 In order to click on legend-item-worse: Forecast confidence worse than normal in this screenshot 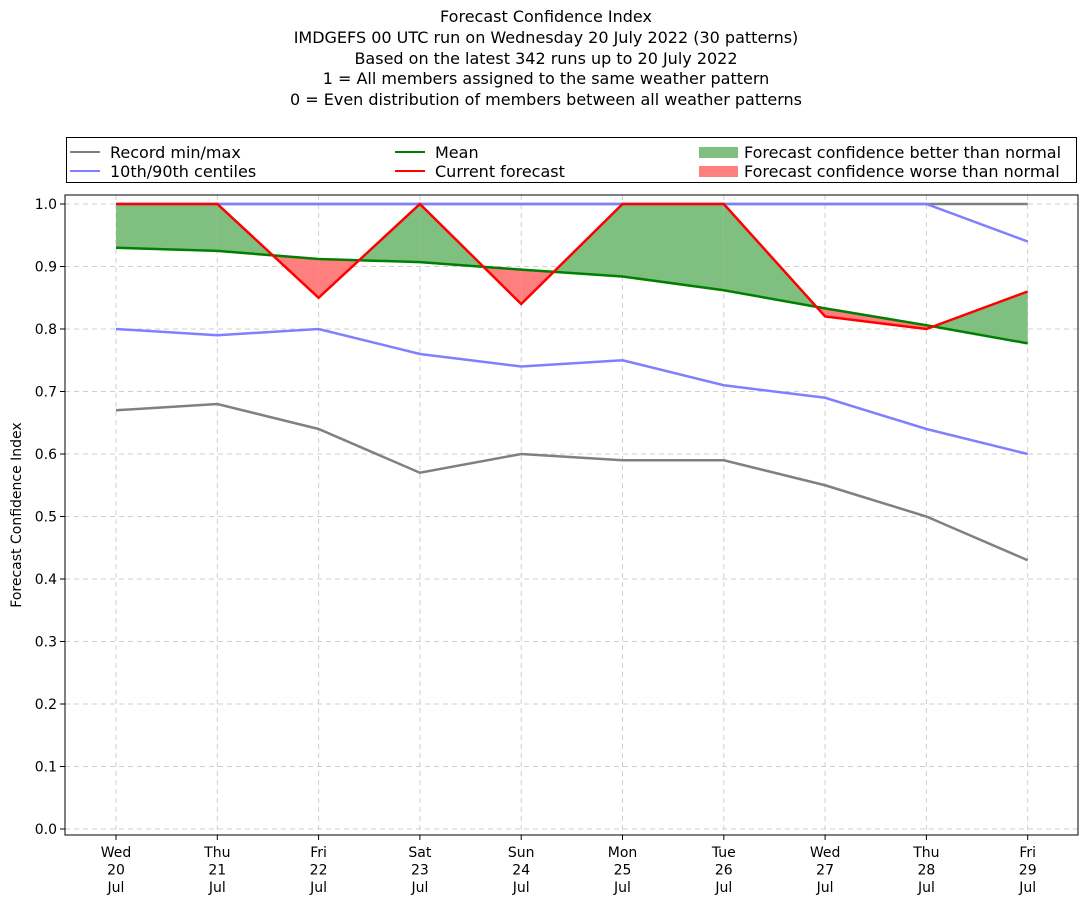, I will do `click(879, 171)`.